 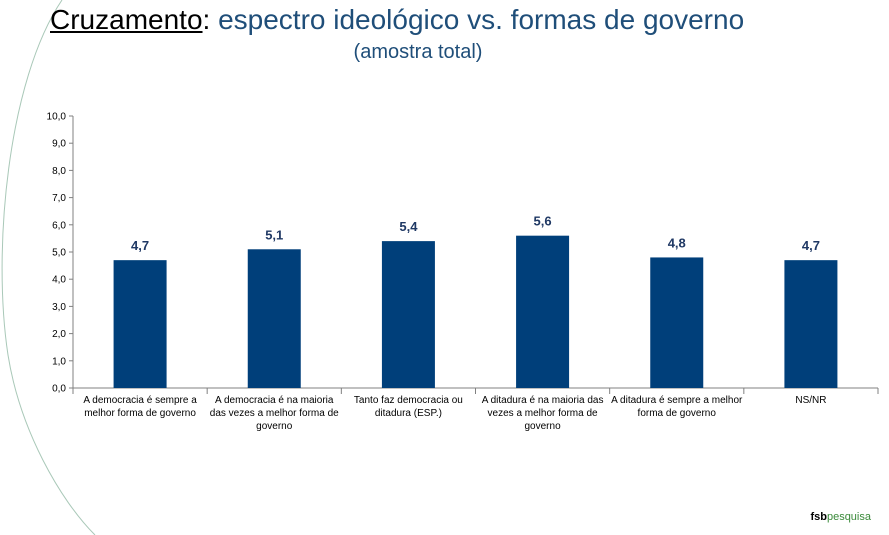 I want to click on y-tick-label: 7,0, so click(x=59, y=198).